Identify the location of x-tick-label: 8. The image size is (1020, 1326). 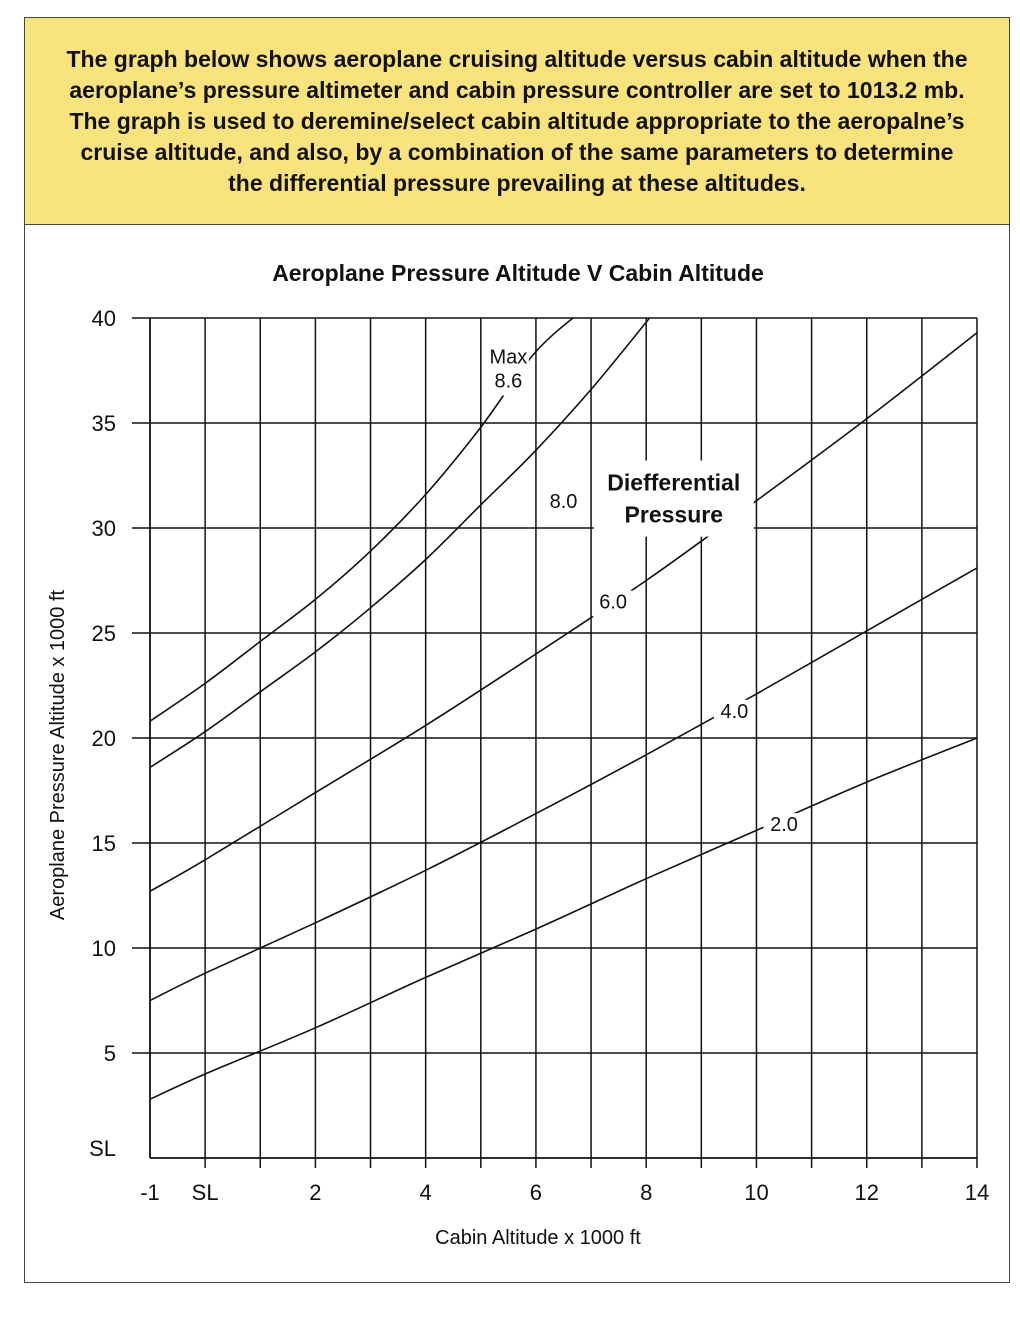
(646, 1192).